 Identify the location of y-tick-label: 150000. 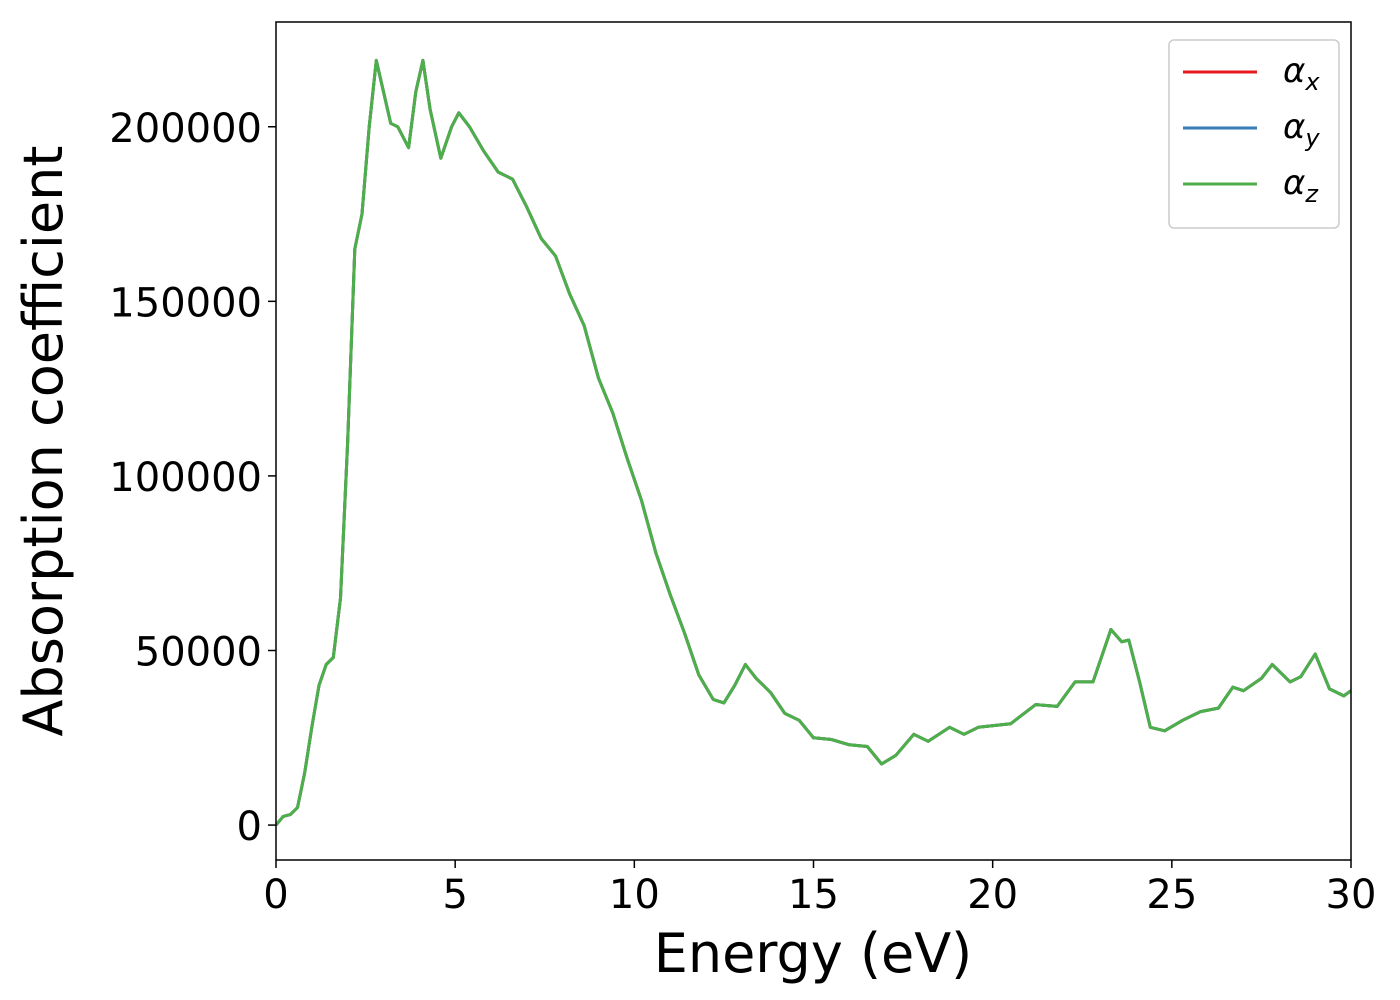
(185, 303).